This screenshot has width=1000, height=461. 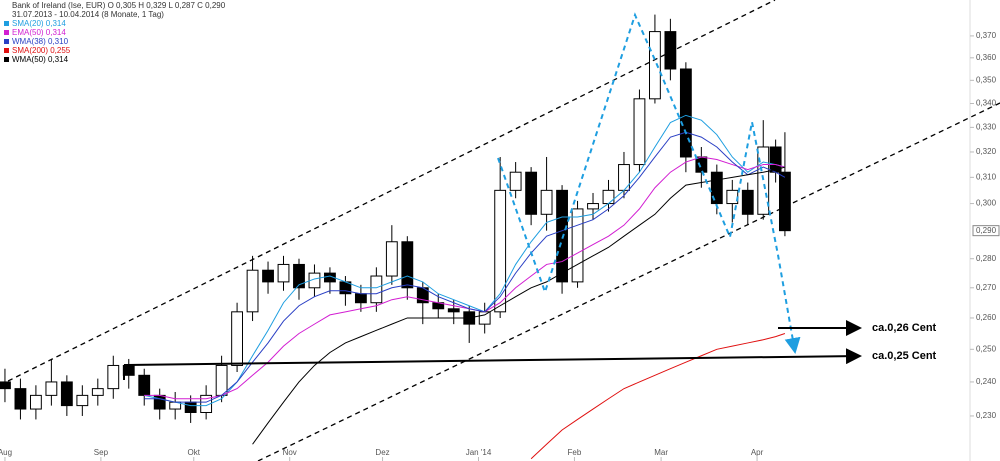 What do you see at coordinates (986, 79) in the screenshot?
I see `y-tick-label: 0,350` at bounding box center [986, 79].